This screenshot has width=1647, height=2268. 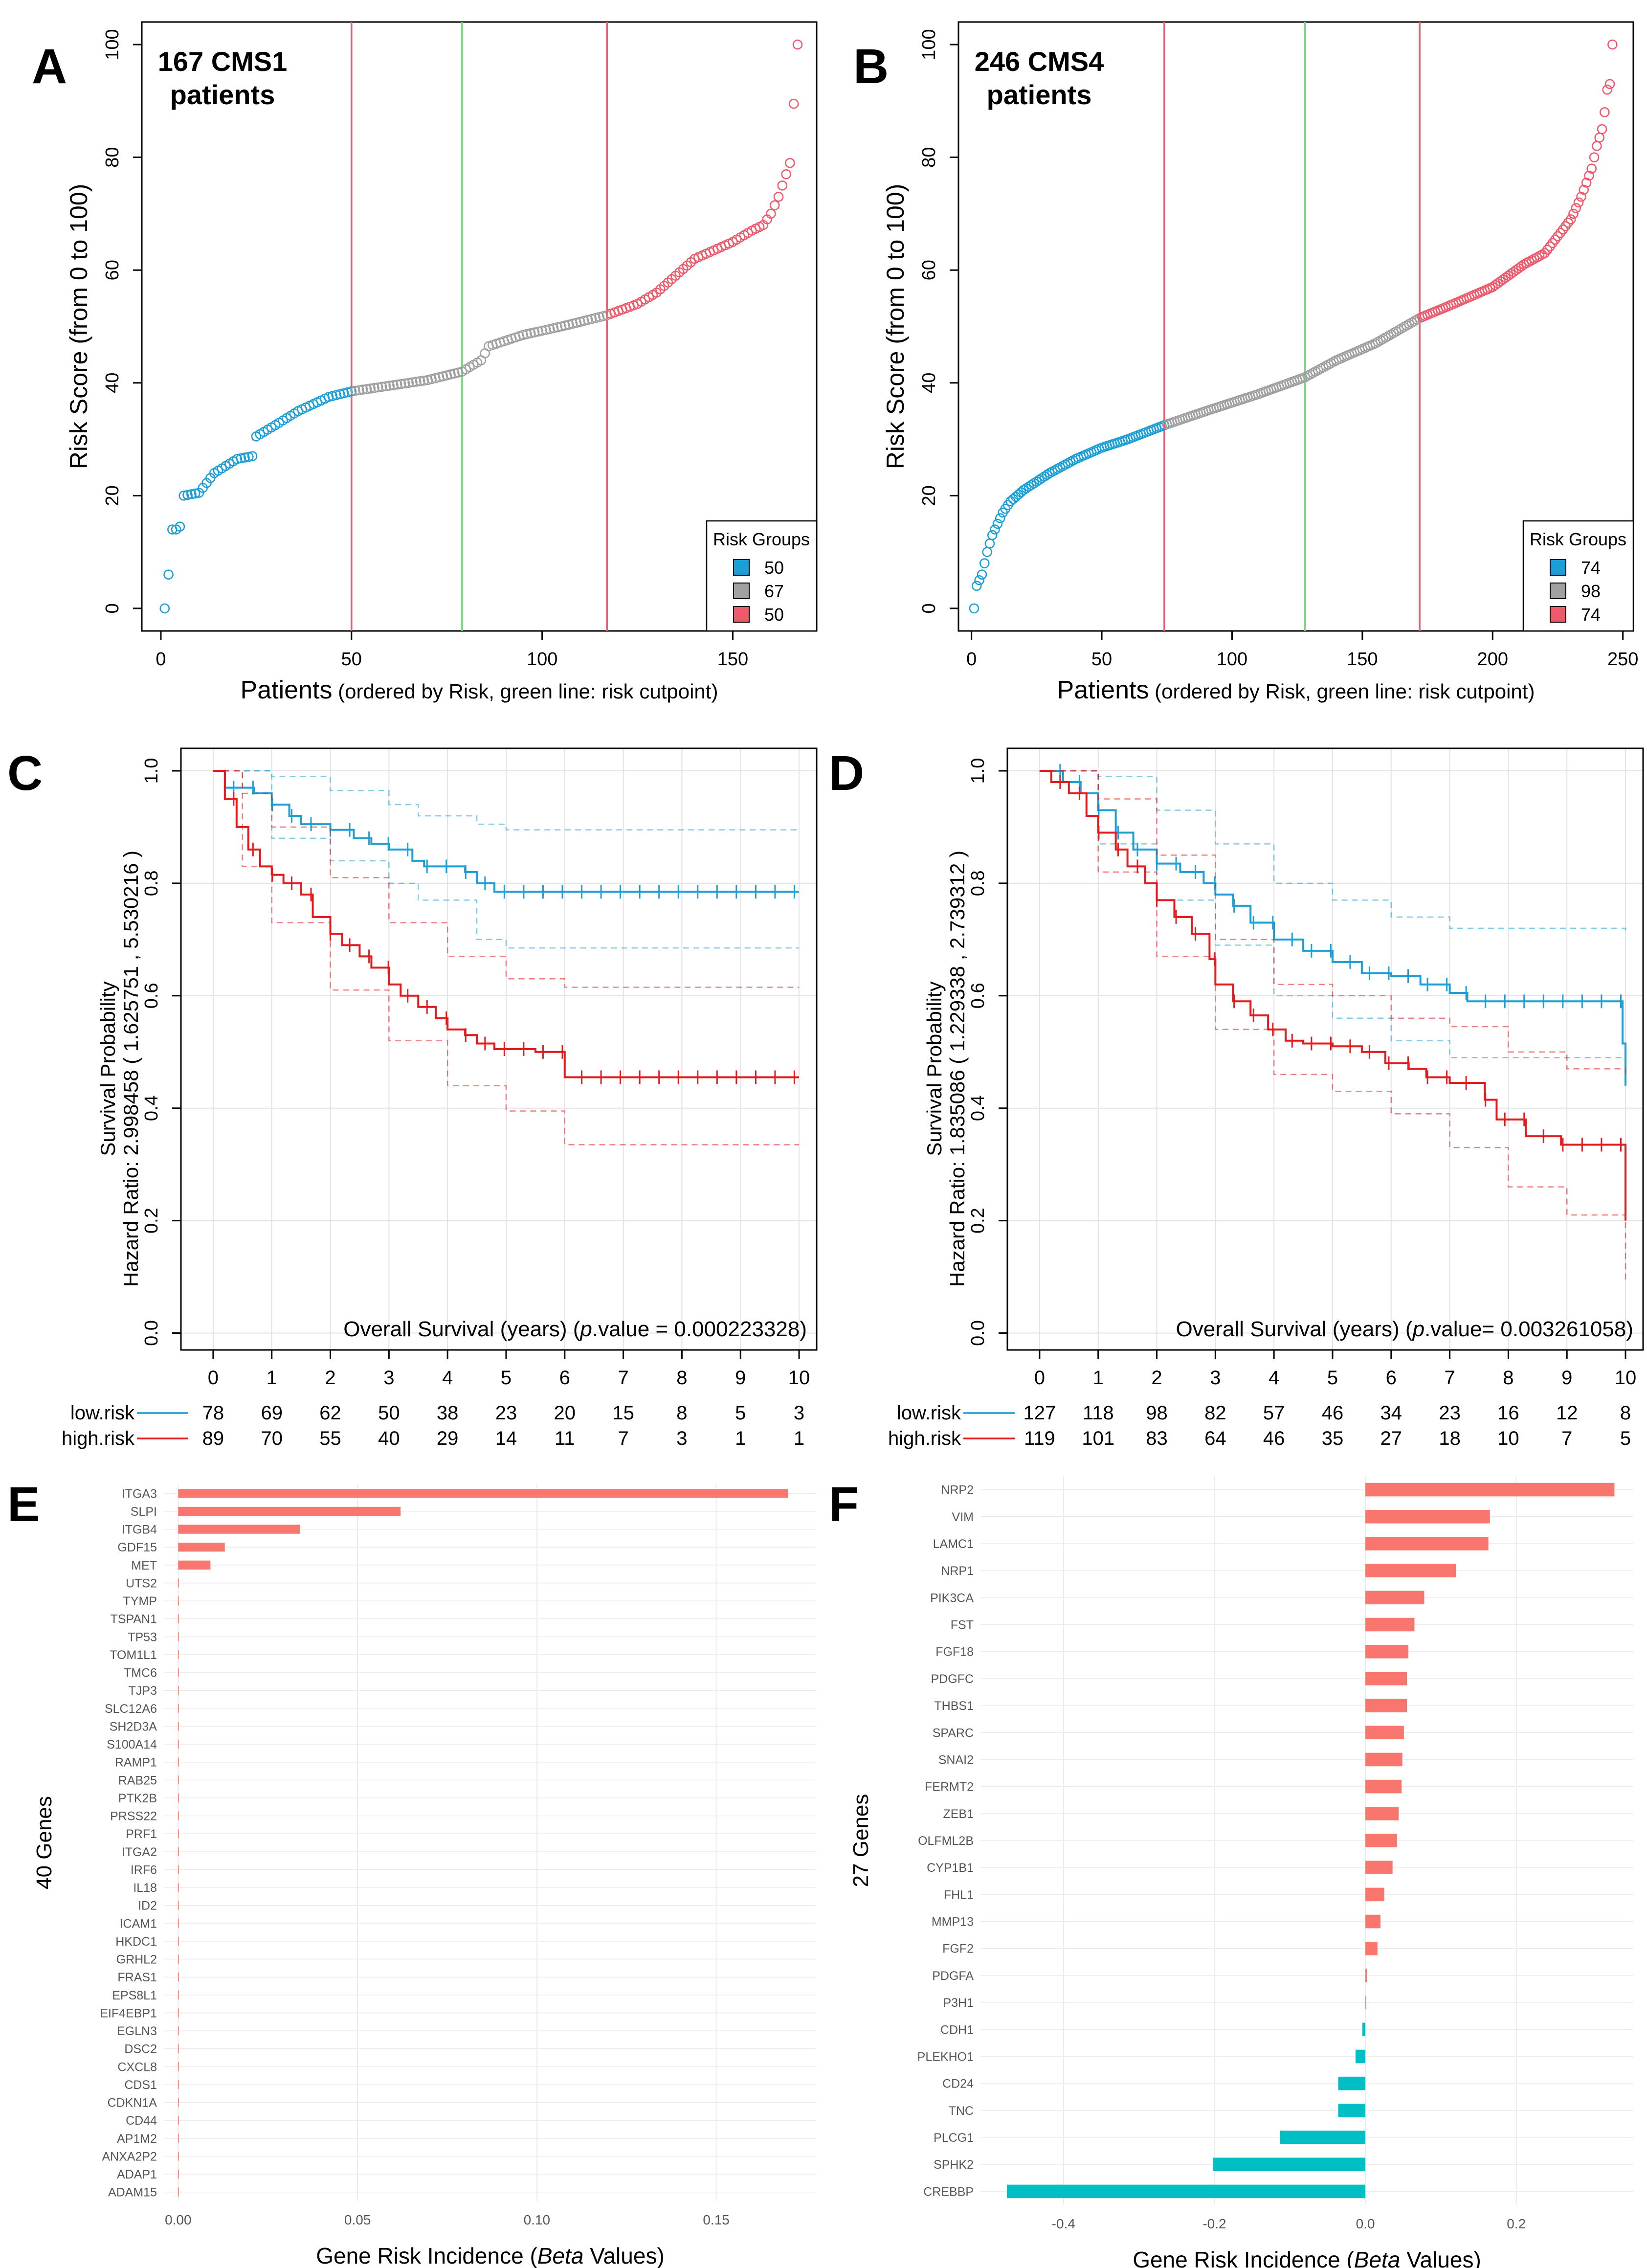 What do you see at coordinates (959, 1895) in the screenshot?
I see `gene-label: FHL1` at bounding box center [959, 1895].